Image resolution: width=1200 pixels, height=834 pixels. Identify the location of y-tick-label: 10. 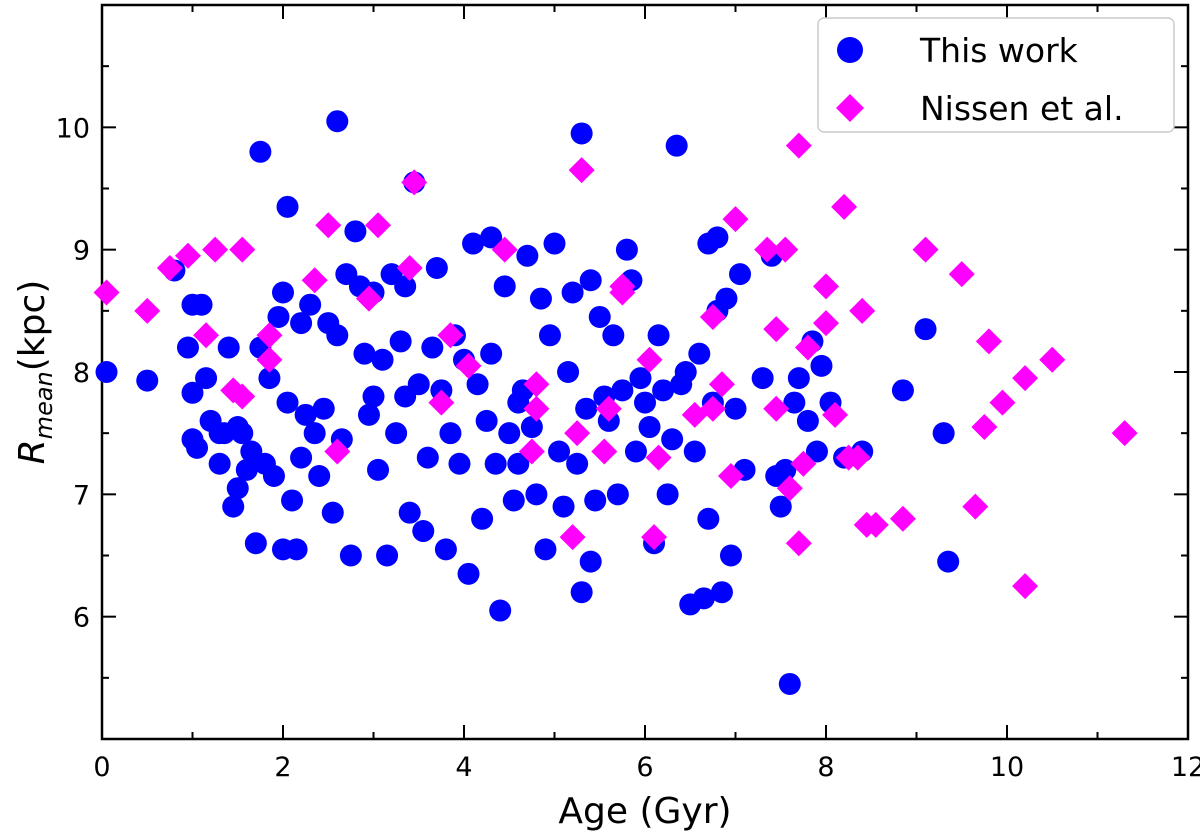
(73, 128).